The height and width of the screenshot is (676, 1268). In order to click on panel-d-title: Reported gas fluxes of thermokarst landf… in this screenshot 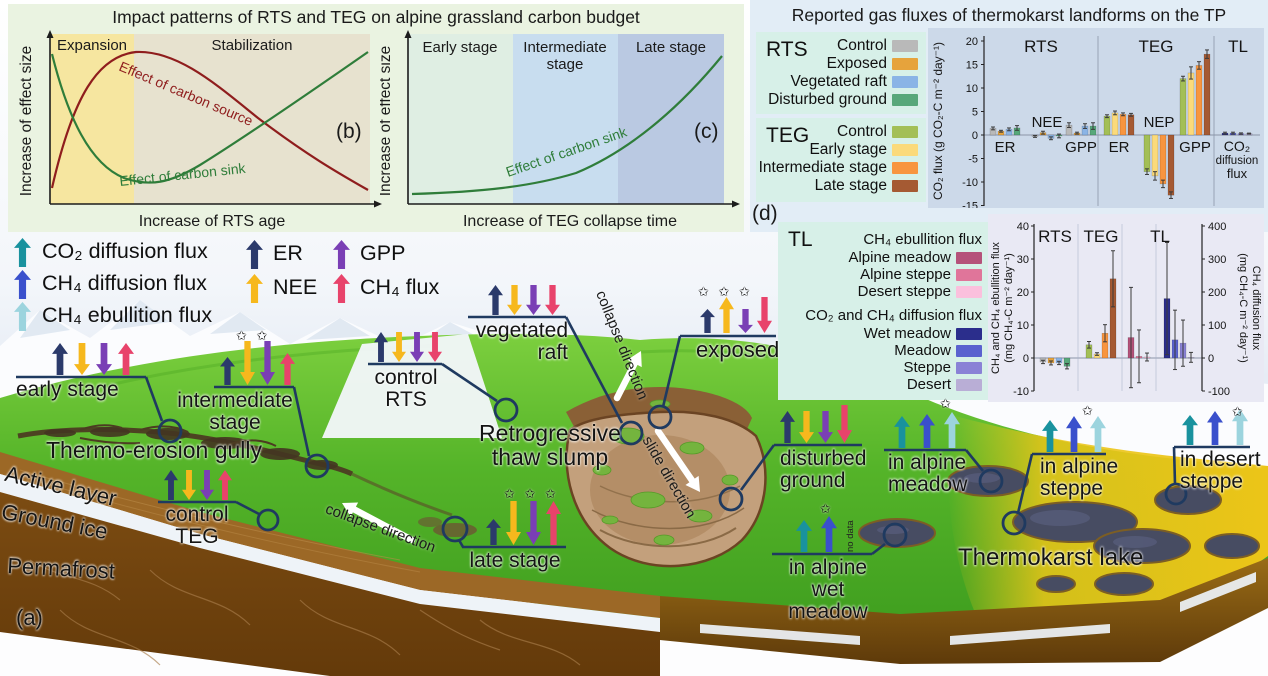, I will do `click(1009, 15)`.